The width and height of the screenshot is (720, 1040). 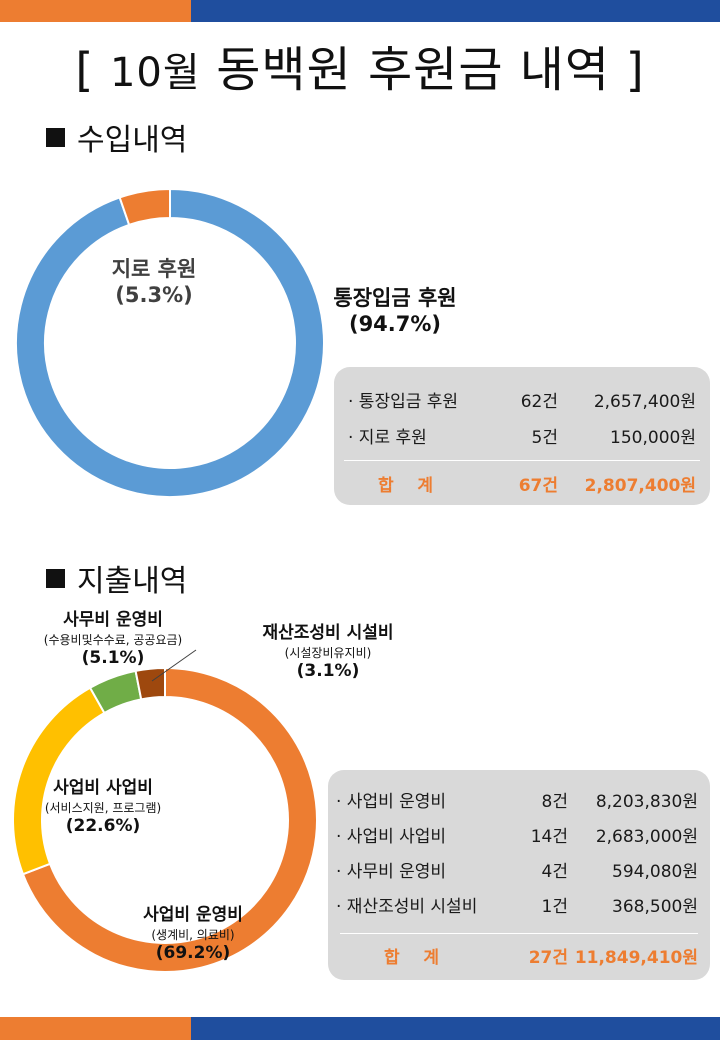 I want to click on expense-label-office: 사무비 운영비 (수용비및수수료, 공공요금) (5.1%), so click(x=113, y=636).